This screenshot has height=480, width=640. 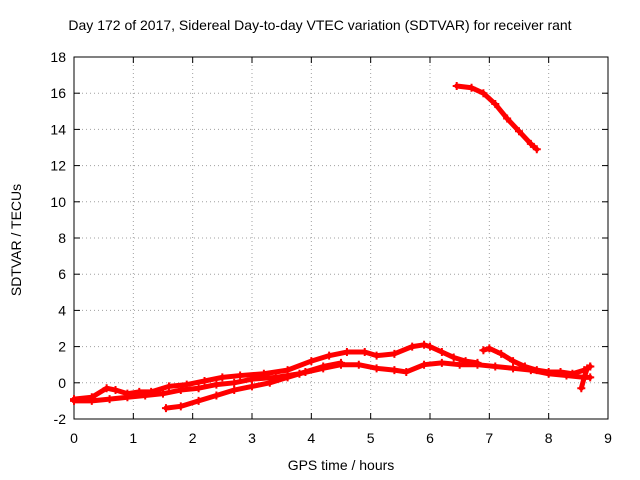 I want to click on x-axis-label: GPS time / hours, so click(x=341, y=465).